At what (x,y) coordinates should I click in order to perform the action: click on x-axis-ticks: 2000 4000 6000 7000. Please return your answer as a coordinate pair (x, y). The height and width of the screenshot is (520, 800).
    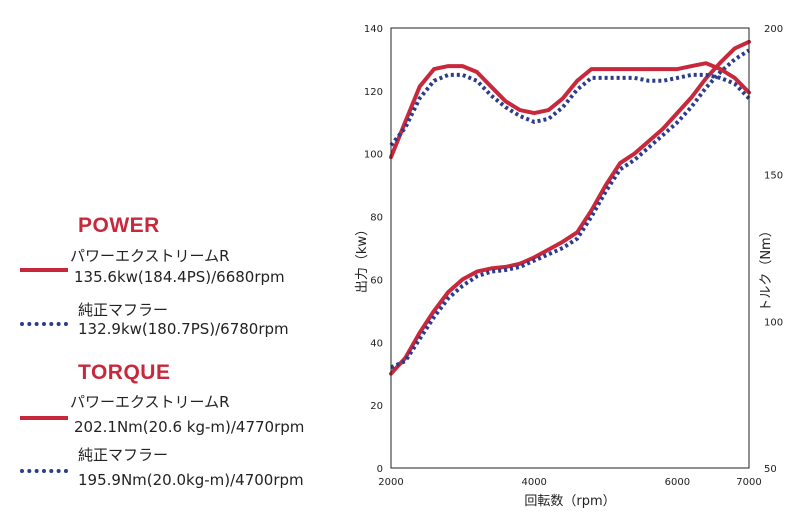
    Looking at the image, I should click on (569, 482).